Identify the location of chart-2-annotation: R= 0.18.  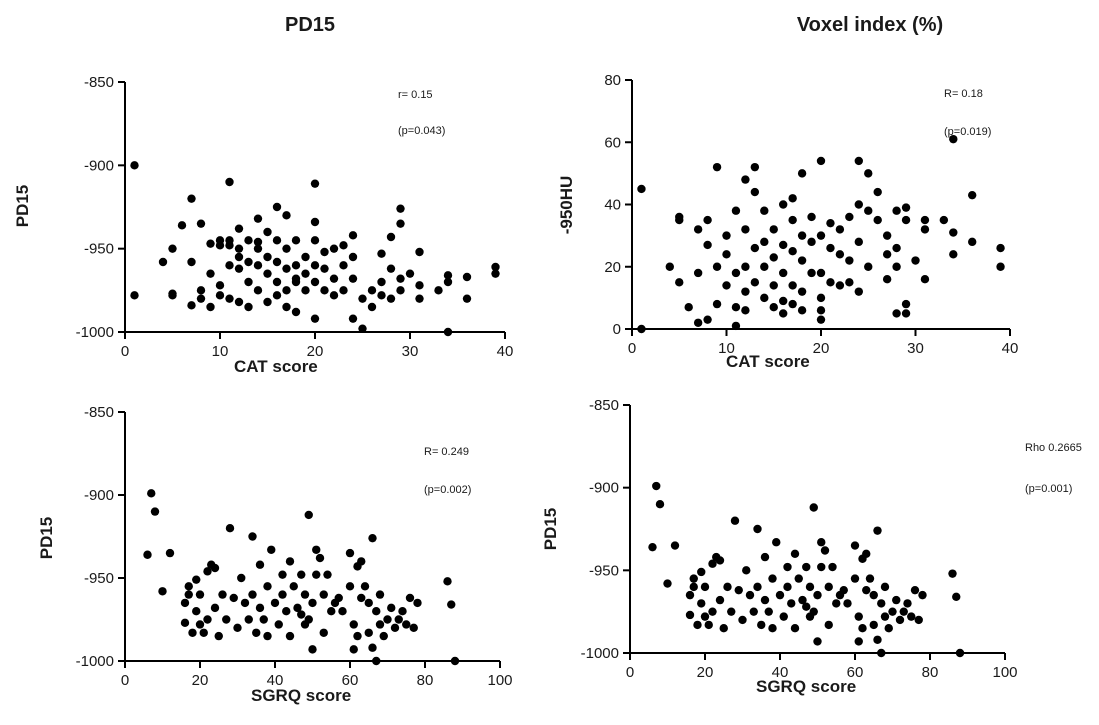
(963, 94).